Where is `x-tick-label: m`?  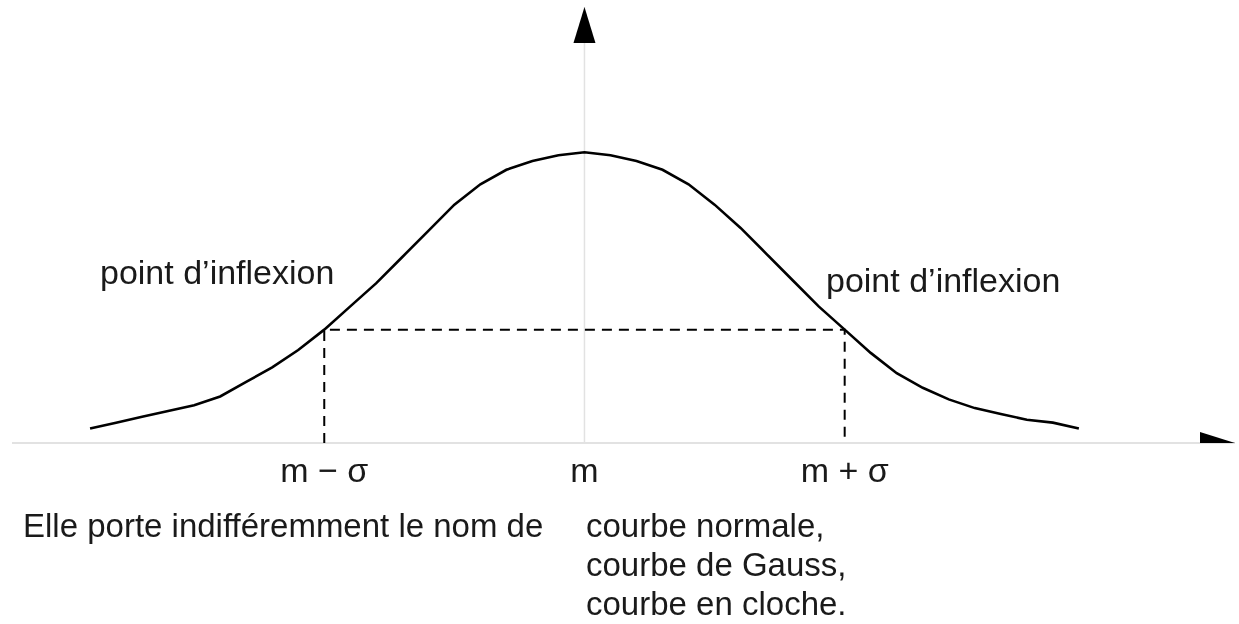 x-tick-label: m is located at coordinates (584, 470).